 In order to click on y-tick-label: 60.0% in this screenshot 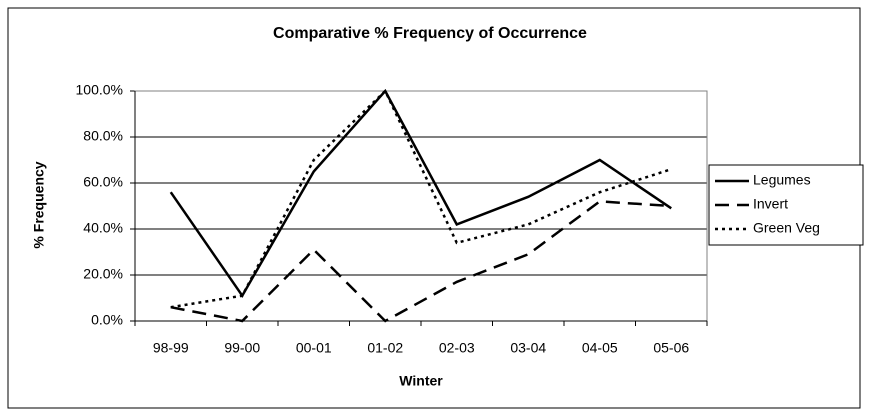, I will do `click(103, 182)`.